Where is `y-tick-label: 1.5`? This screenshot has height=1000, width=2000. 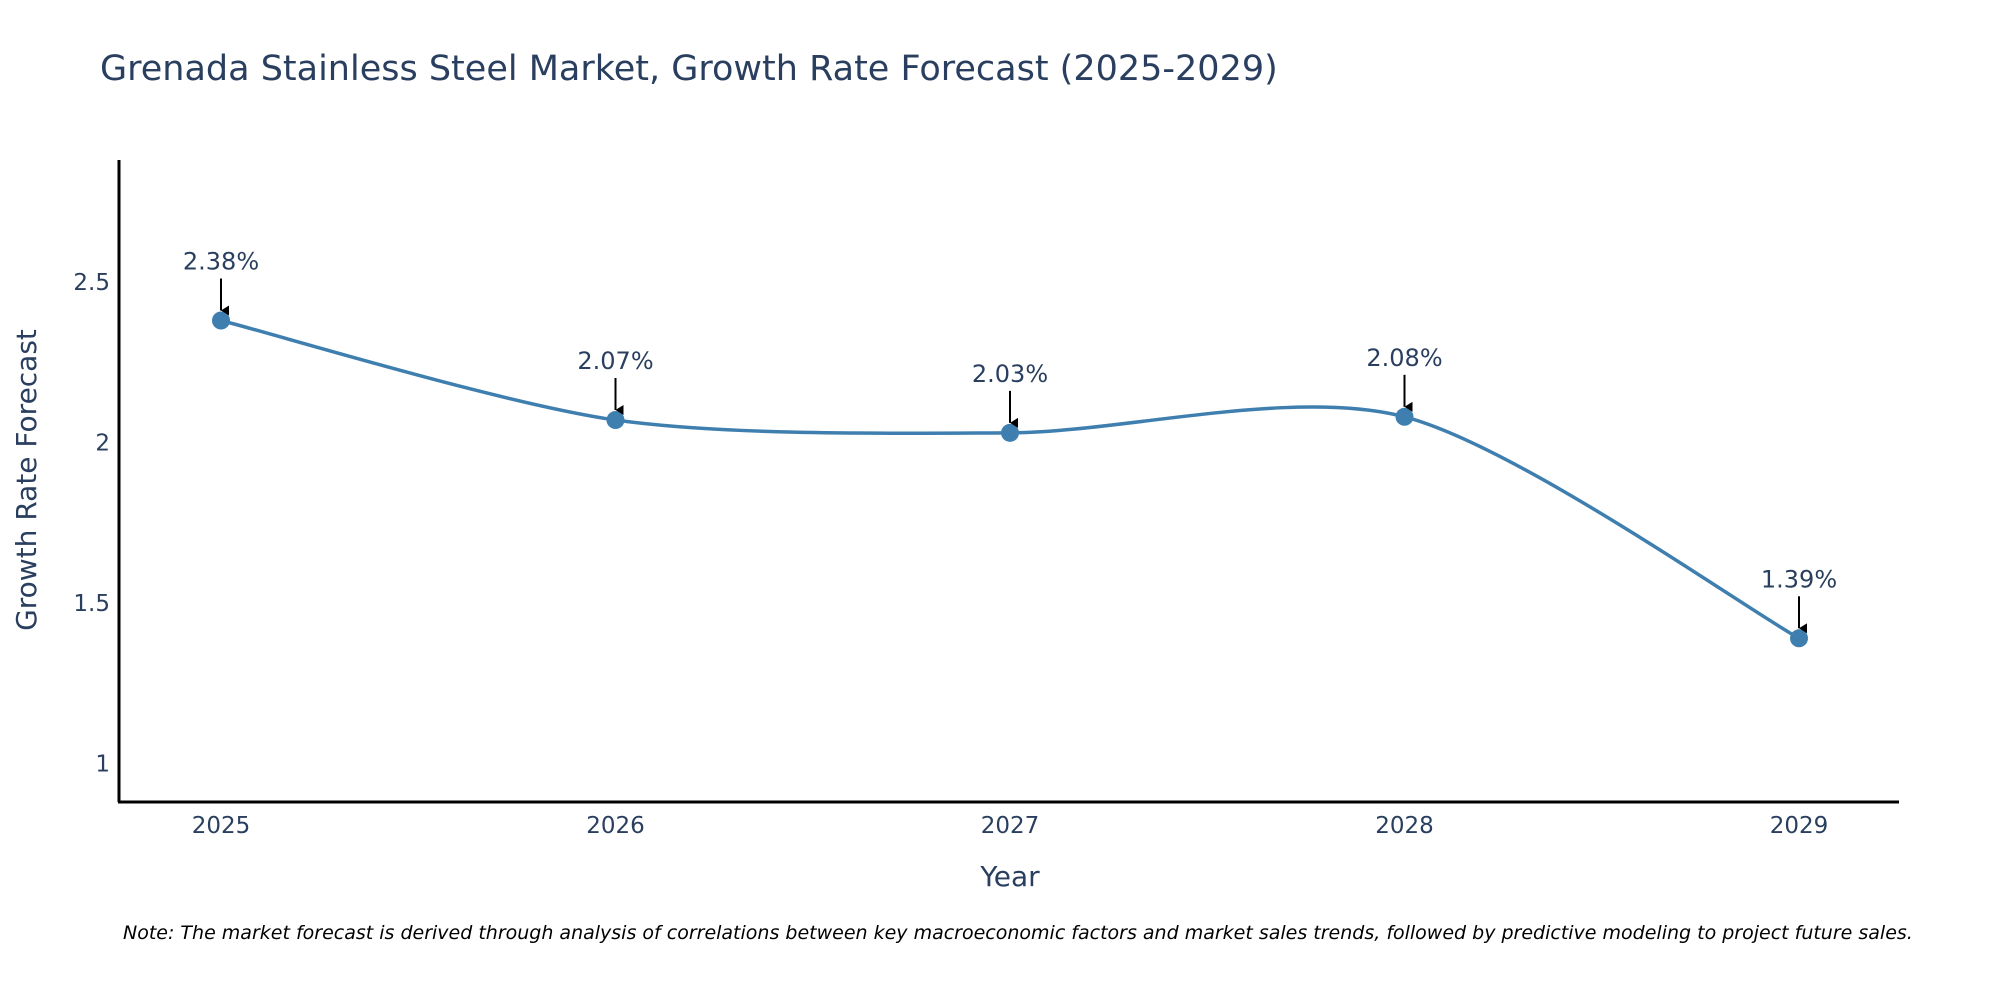 y-tick-label: 1.5 is located at coordinates (91, 604).